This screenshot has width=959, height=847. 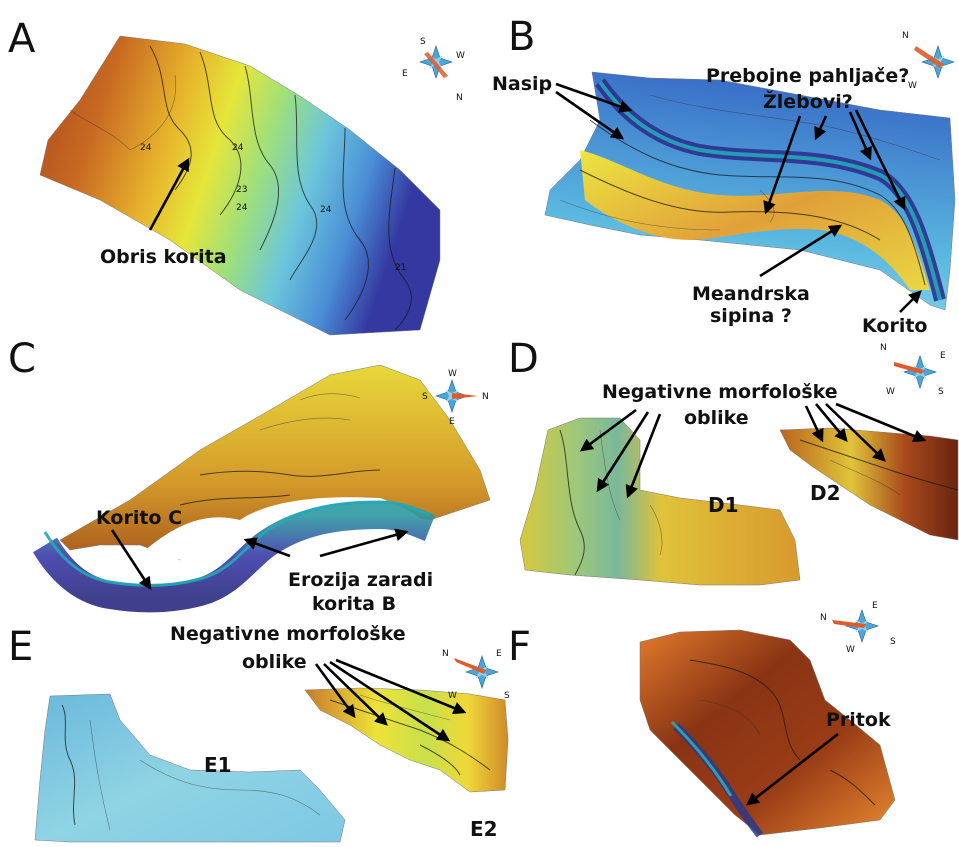 I want to click on panel-letter-b: B, so click(x=521, y=37).